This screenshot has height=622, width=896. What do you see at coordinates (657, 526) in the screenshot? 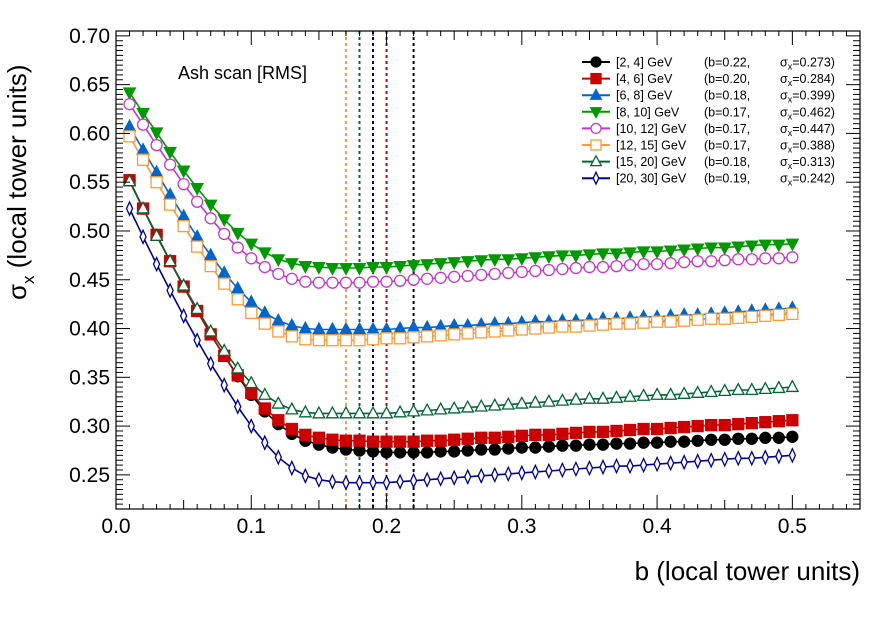
I see `x-tick-label: 0.4` at bounding box center [657, 526].